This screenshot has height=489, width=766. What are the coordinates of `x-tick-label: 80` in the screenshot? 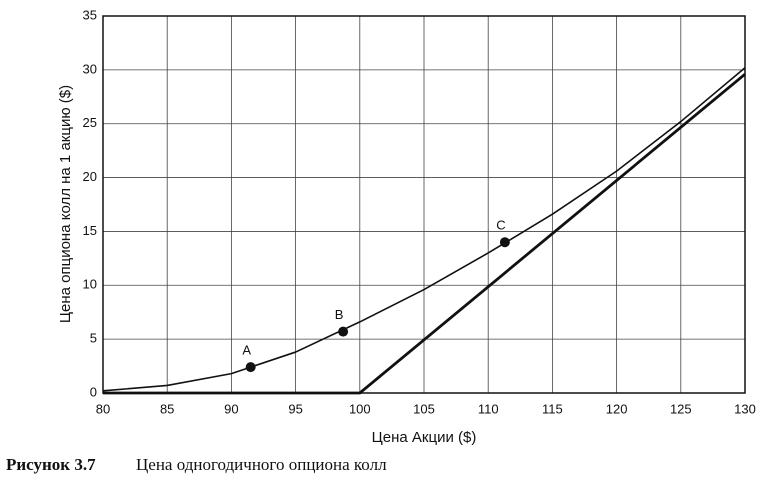 It's located at (103, 408).